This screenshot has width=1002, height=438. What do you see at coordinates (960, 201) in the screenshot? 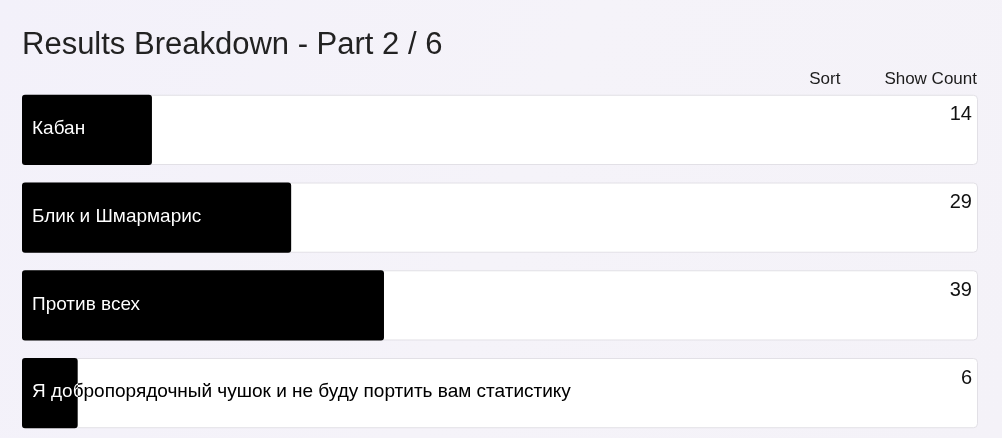
I see `data-label: 29` at bounding box center [960, 201].